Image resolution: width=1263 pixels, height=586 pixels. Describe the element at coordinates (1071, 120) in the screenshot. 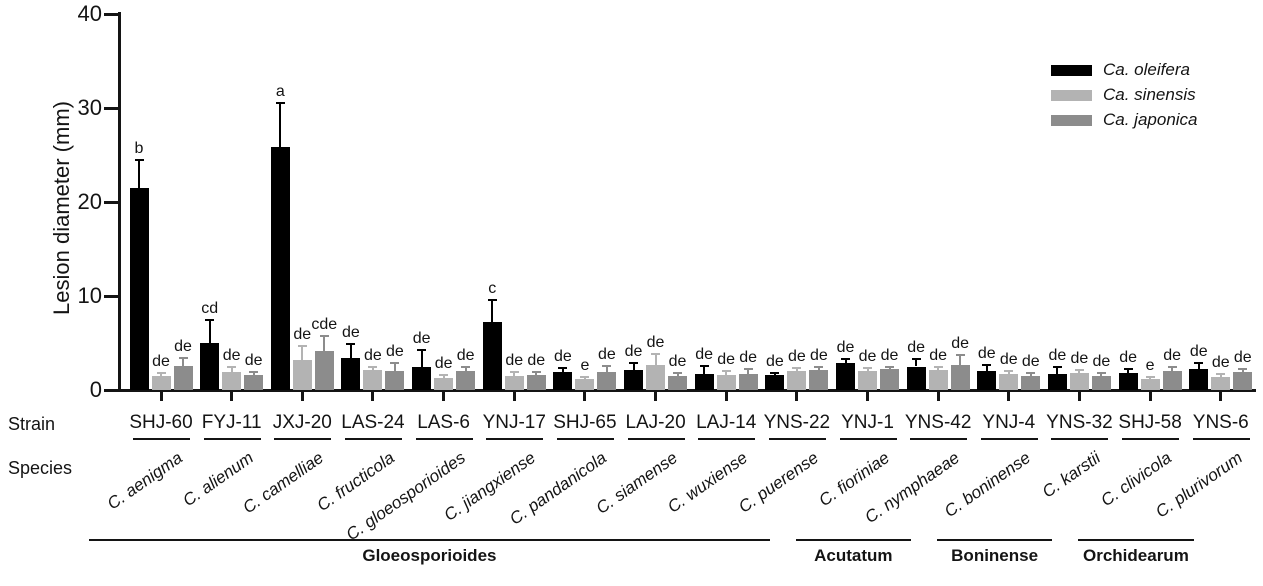

I see `legend-swatch-japonica` at that location.